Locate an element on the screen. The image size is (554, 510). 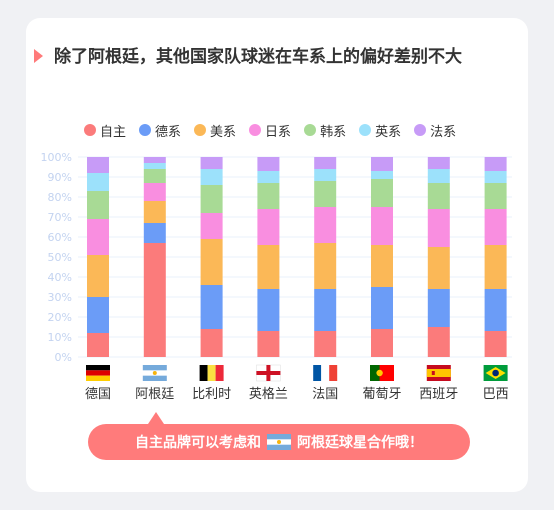
x-tick-label: 德国 is located at coordinates (98, 394).